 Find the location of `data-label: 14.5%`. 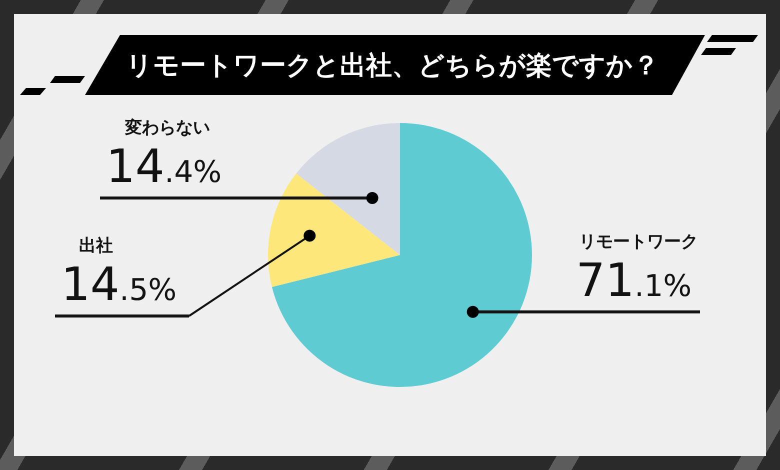

data-label: 14.5% is located at coordinates (119, 284).